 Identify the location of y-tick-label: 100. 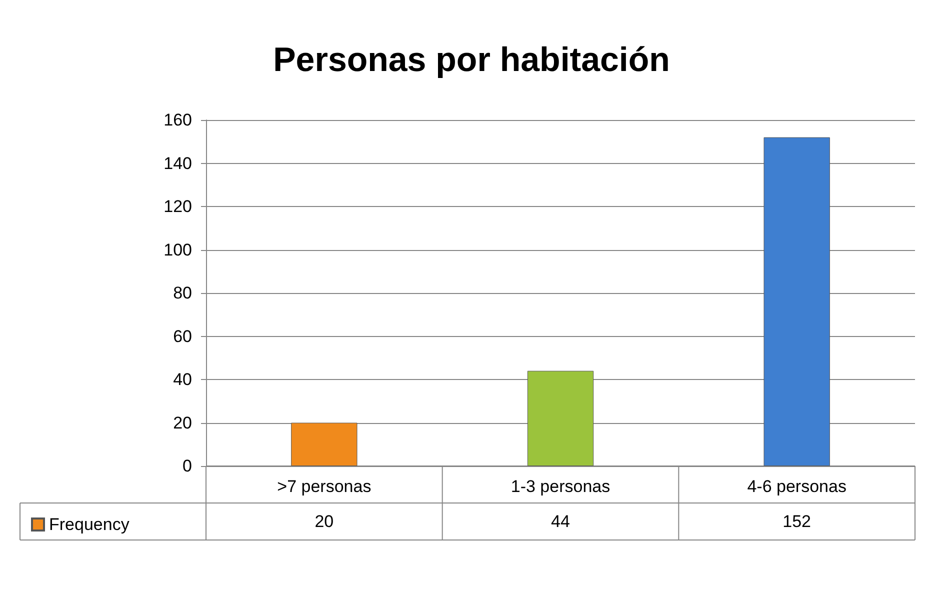
(178, 250).